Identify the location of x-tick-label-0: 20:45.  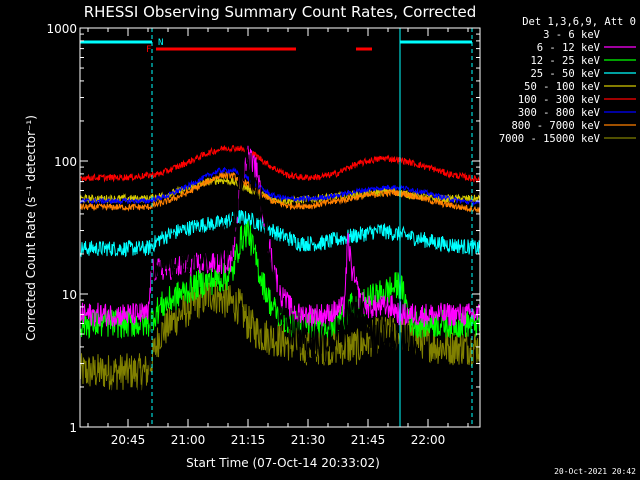
(128, 440).